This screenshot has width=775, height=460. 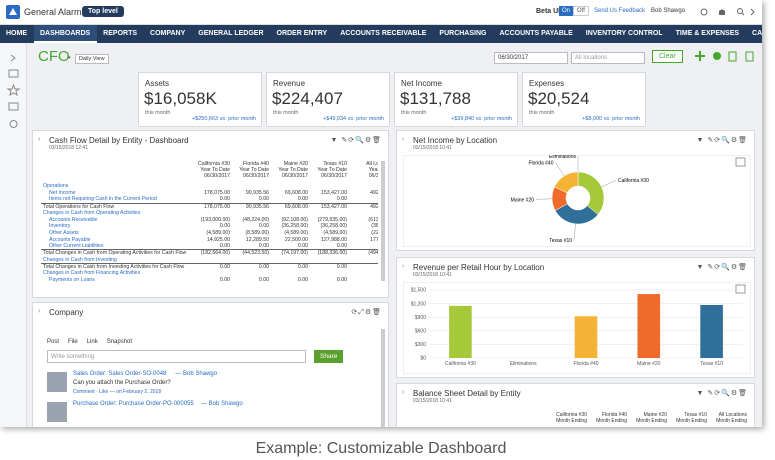 I want to click on kpi-label: Expenses, so click(x=547, y=83).